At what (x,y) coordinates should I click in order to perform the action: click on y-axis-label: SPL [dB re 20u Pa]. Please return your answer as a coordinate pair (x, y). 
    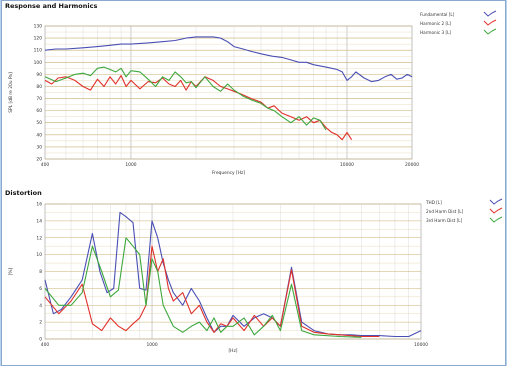
    Looking at the image, I should click on (11, 92).